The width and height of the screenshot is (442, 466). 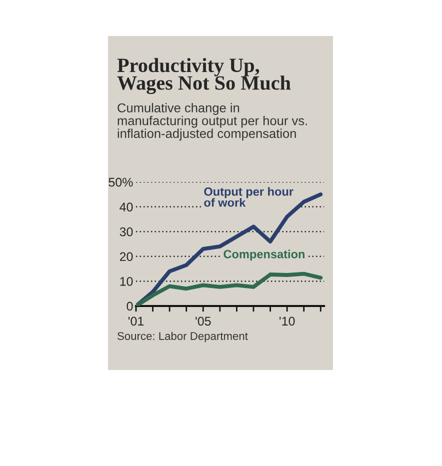 What do you see at coordinates (203, 321) in the screenshot?
I see `x-tick-label: '05` at bounding box center [203, 321].